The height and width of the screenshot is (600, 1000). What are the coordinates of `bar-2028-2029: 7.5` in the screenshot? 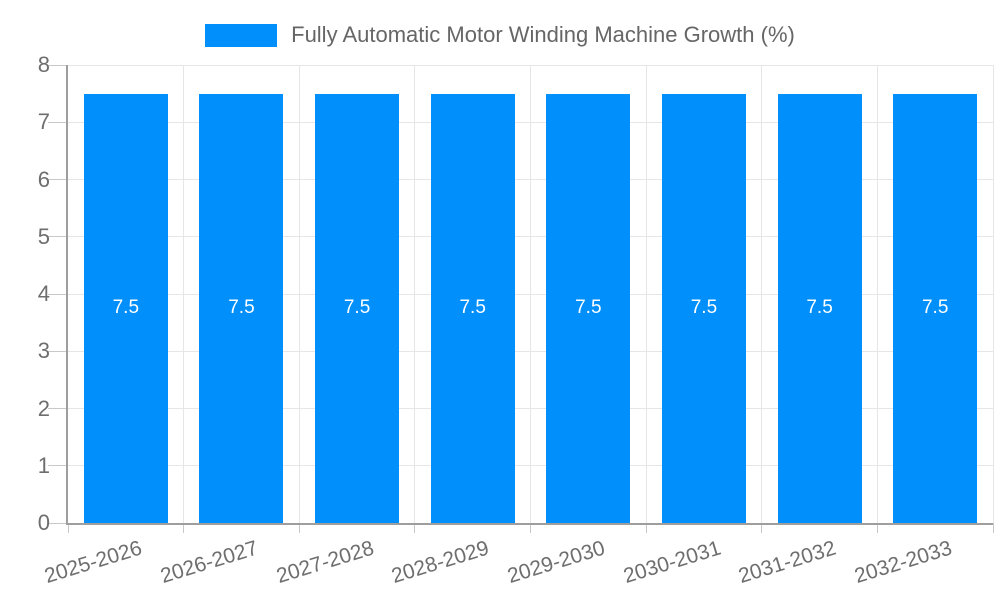 It's located at (472, 308).